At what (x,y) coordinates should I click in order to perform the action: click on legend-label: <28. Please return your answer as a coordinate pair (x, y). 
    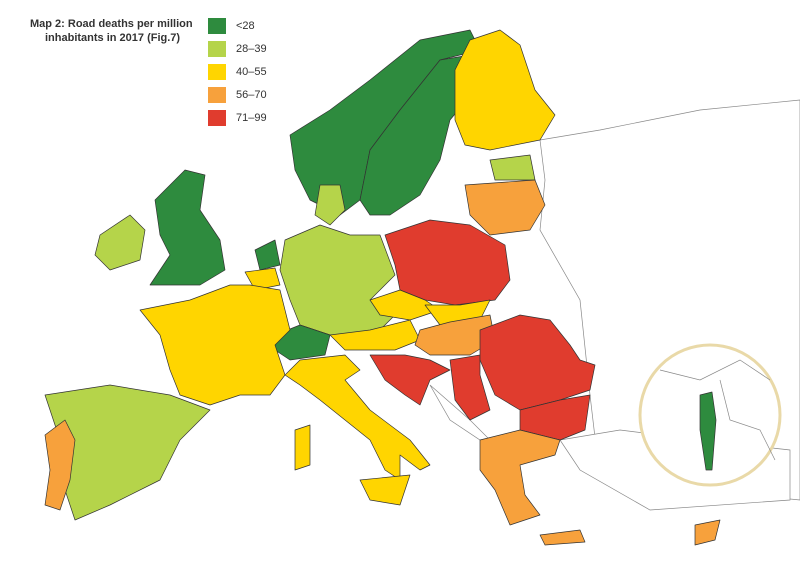
    Looking at the image, I should click on (245, 26).